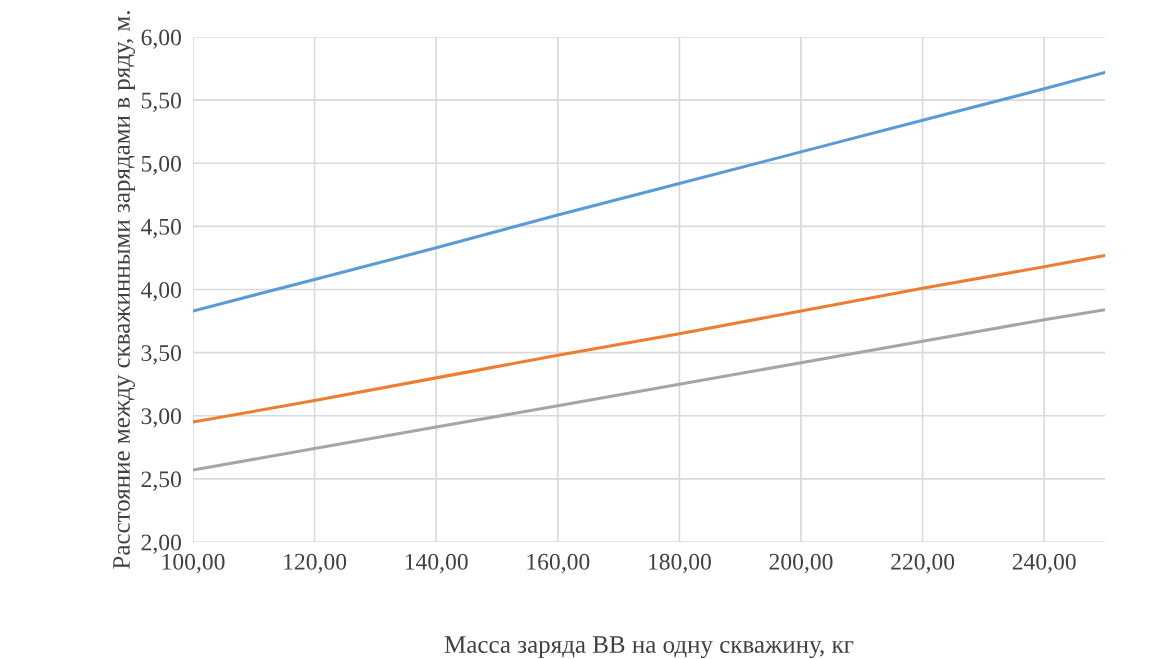 Image resolution: width=1162 pixels, height=659 pixels. What do you see at coordinates (649, 647) in the screenshot?
I see `x-axis-title: Масса заряда ВВ на одну скважину, кг` at bounding box center [649, 647].